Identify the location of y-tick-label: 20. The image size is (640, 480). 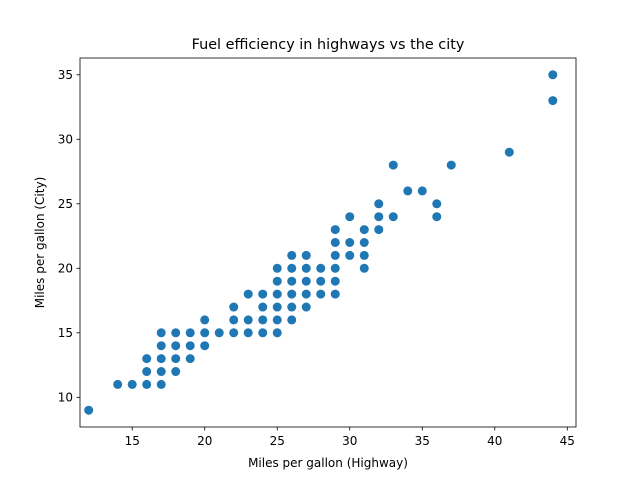
(65, 269).